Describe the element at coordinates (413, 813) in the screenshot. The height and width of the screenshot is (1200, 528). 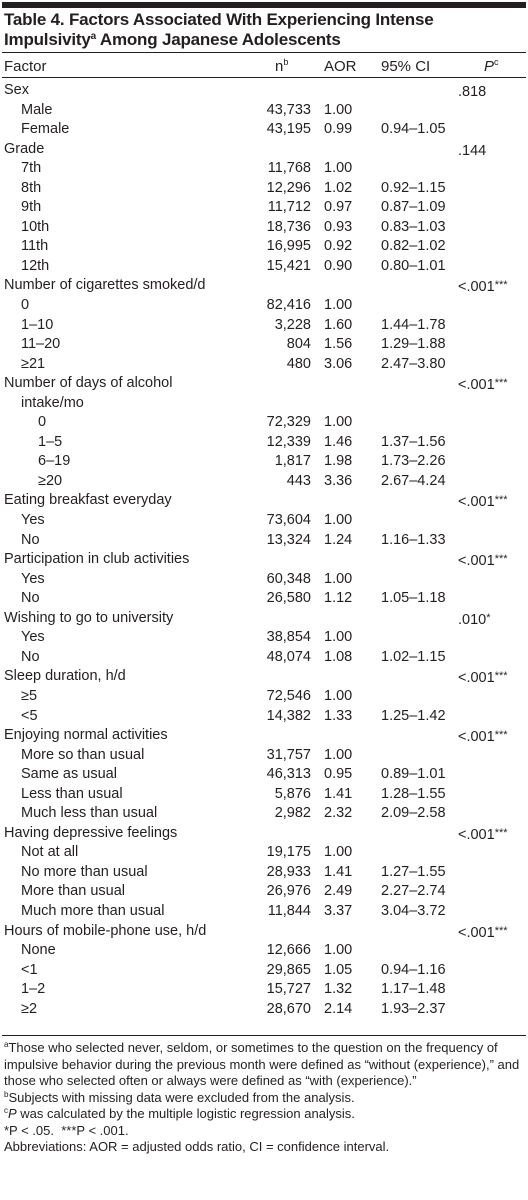
I see `cell-ci: 2.09–2.58` at that location.